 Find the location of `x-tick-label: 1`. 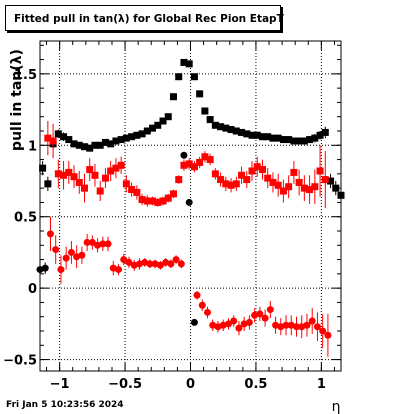

x-tick-label: 1 is located at coordinates (321, 384).